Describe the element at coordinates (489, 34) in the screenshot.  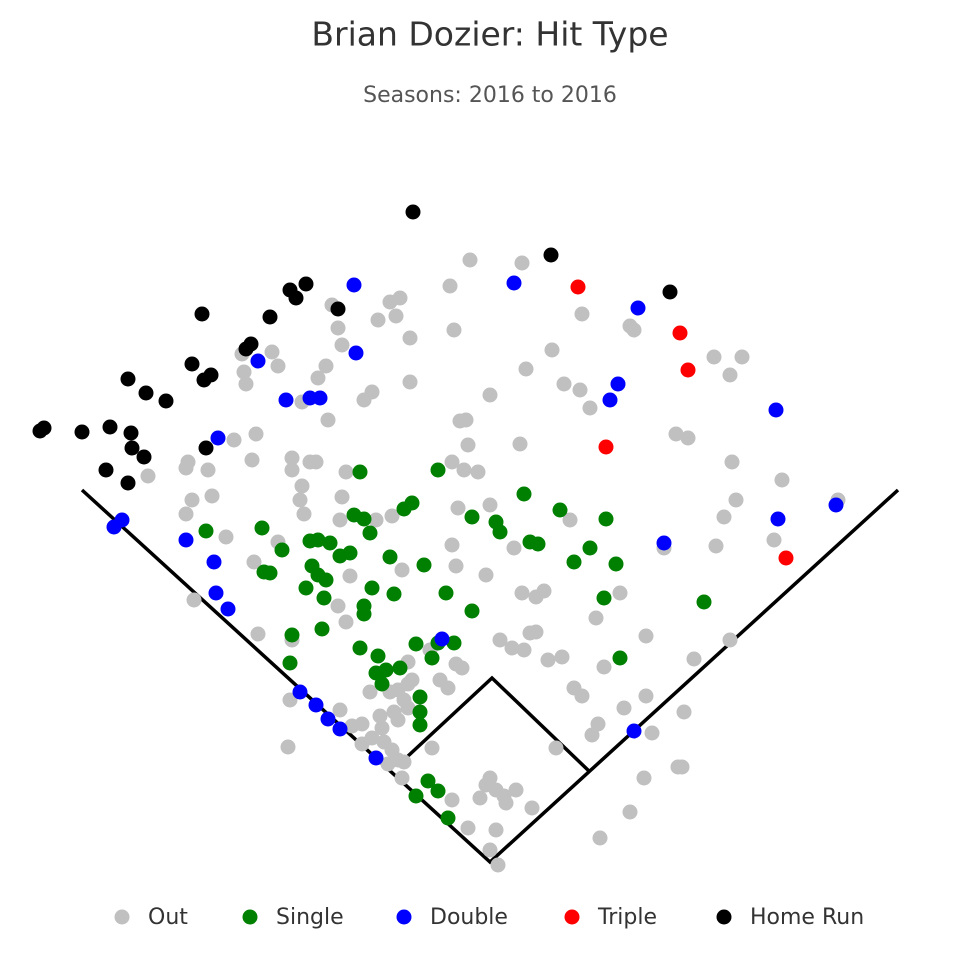
I see `chart-title: Brian Dozier: Hit Type` at that location.